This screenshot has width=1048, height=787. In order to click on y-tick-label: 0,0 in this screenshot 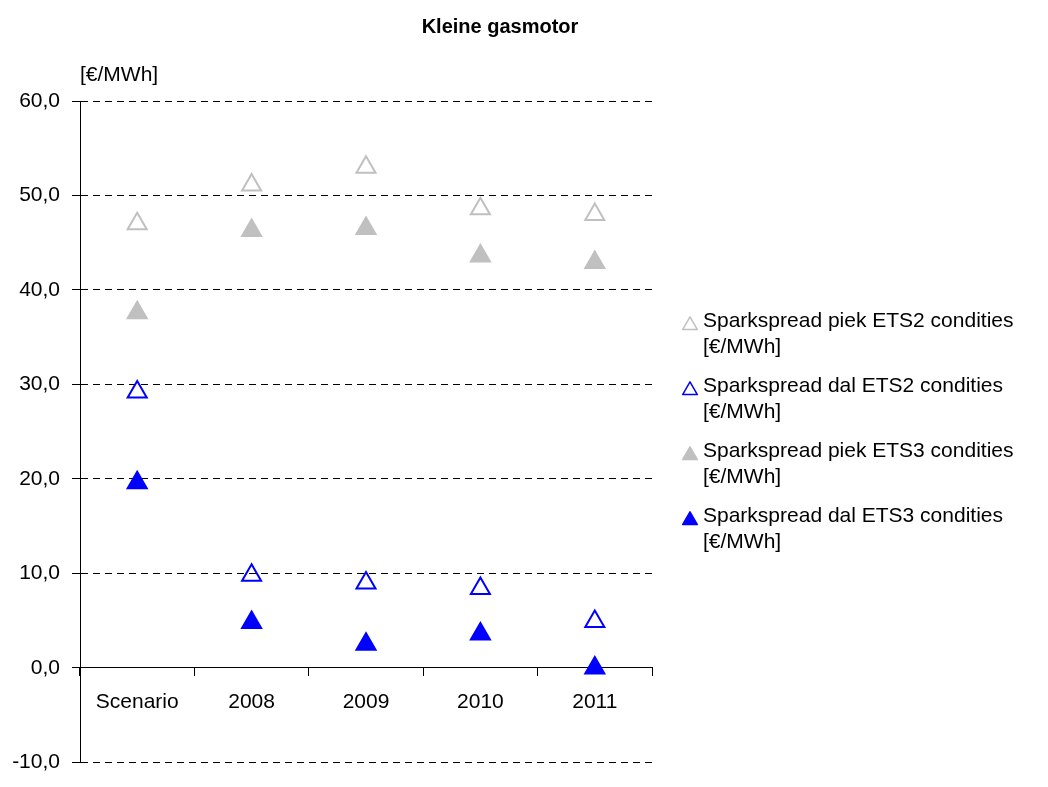, I will do `click(45, 666)`.